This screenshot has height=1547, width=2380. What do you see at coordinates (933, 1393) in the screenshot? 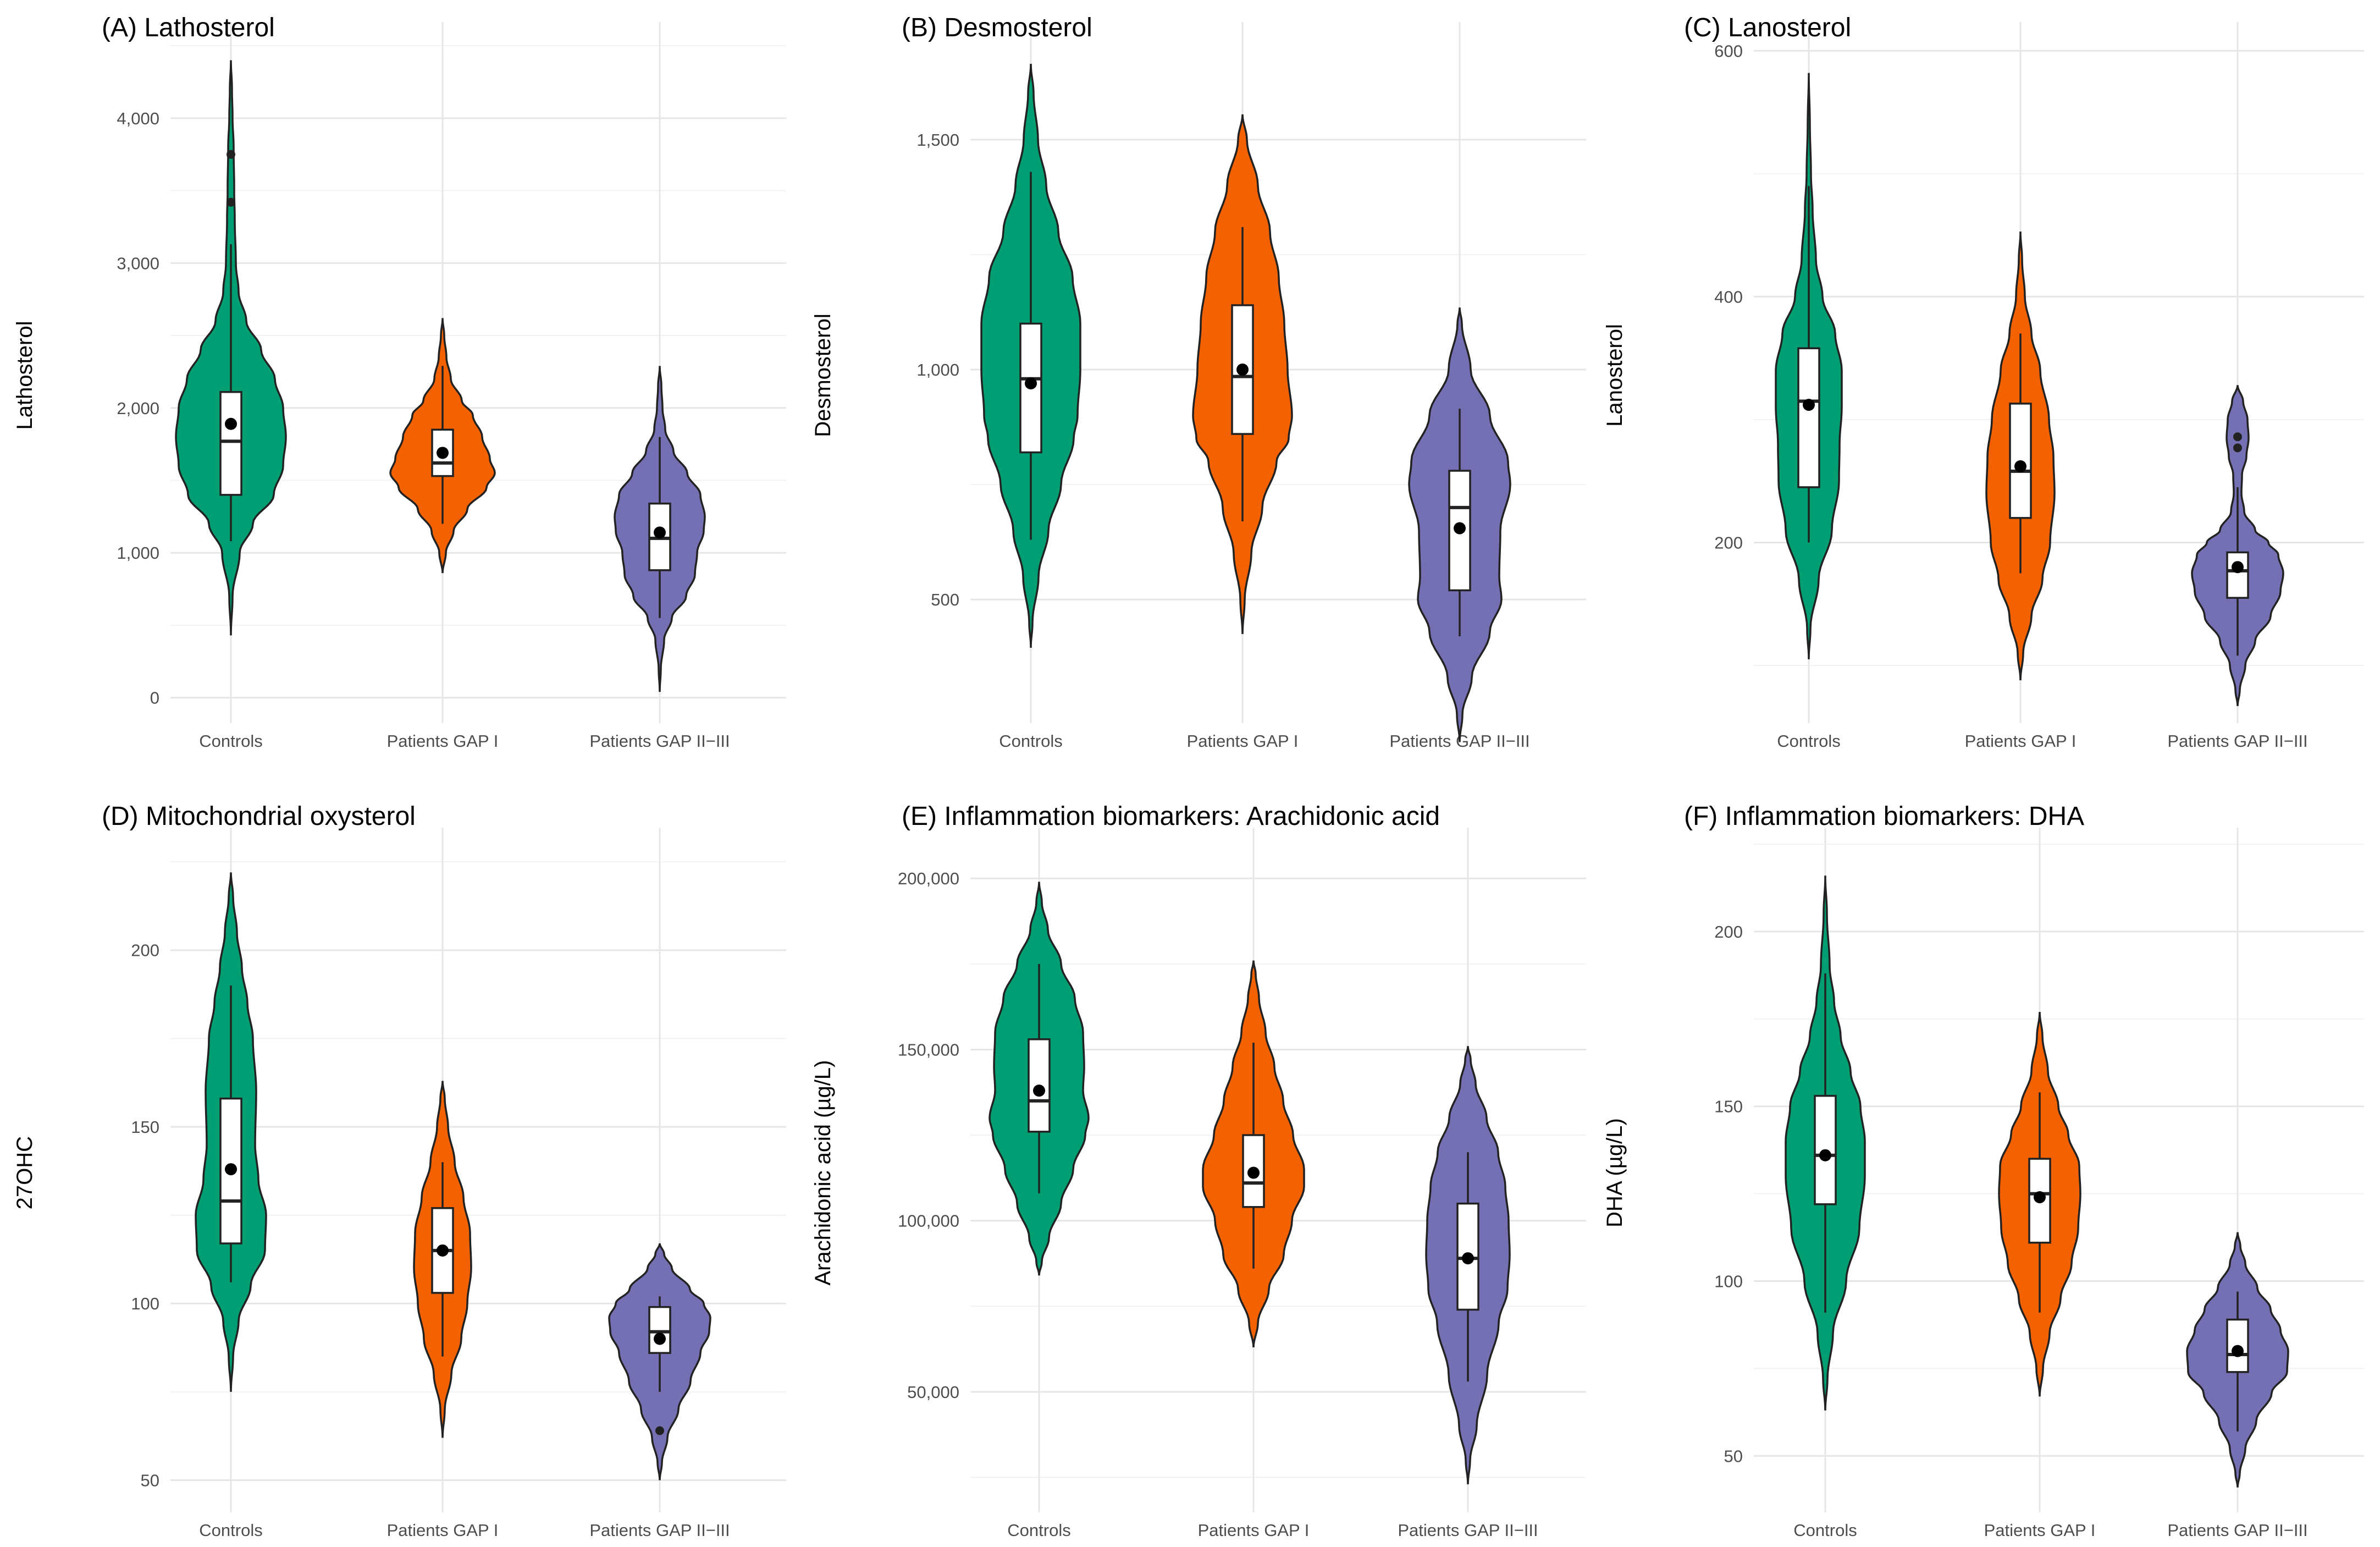
I see `y-tick-label: 50,000` at bounding box center [933, 1393].